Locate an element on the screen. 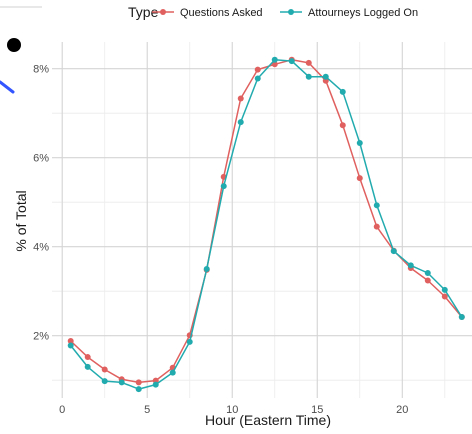  y-tick-label: 6% is located at coordinates (41, 159).